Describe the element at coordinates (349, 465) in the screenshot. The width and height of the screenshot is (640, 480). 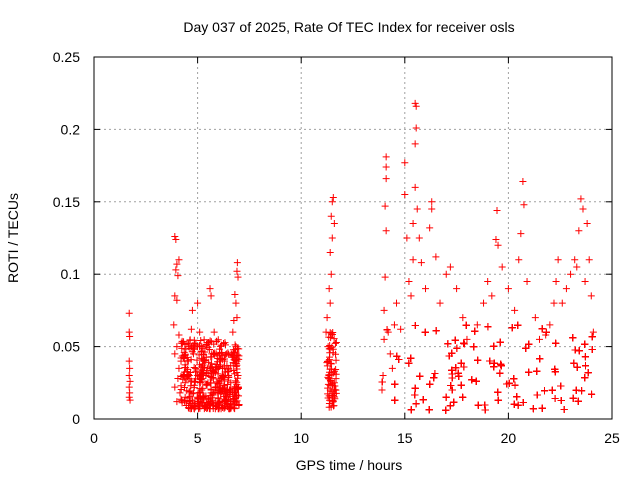
I see `x-axis-label: GPS time / hours` at that location.